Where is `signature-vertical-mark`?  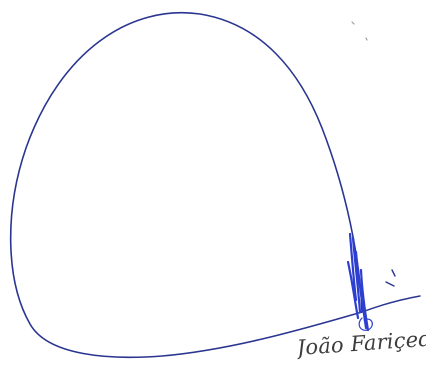
signature-vertical-mark is located at coordinates (358, 282).